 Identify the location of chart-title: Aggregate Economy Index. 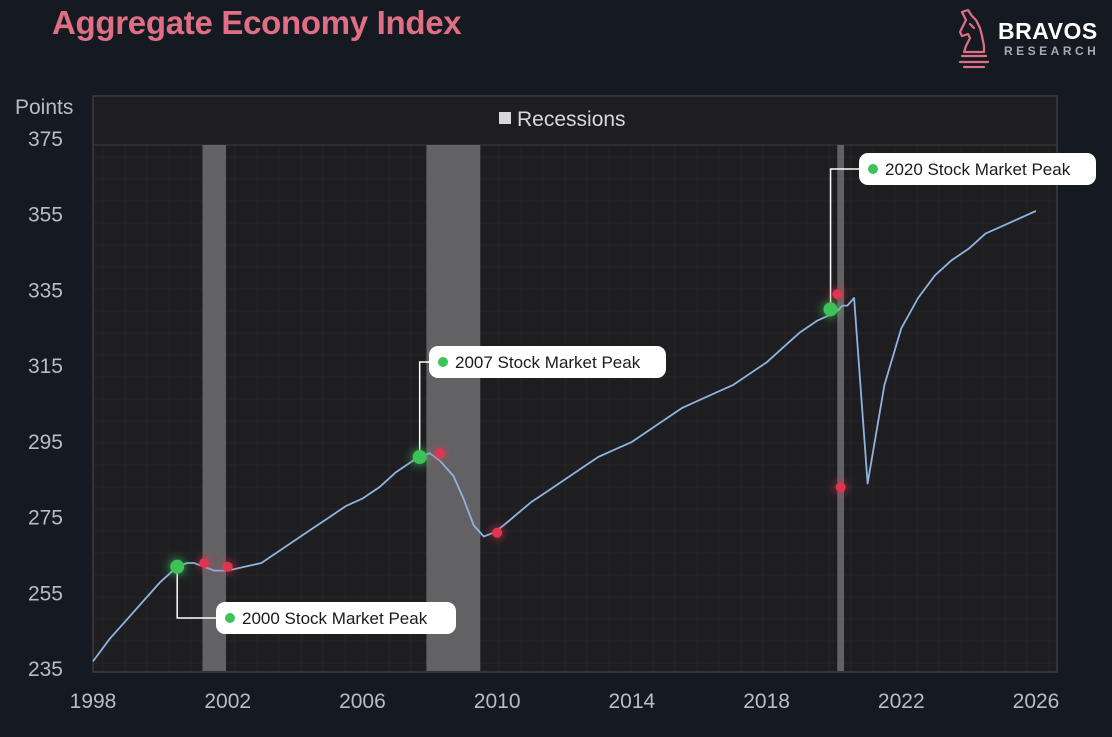
(257, 22).